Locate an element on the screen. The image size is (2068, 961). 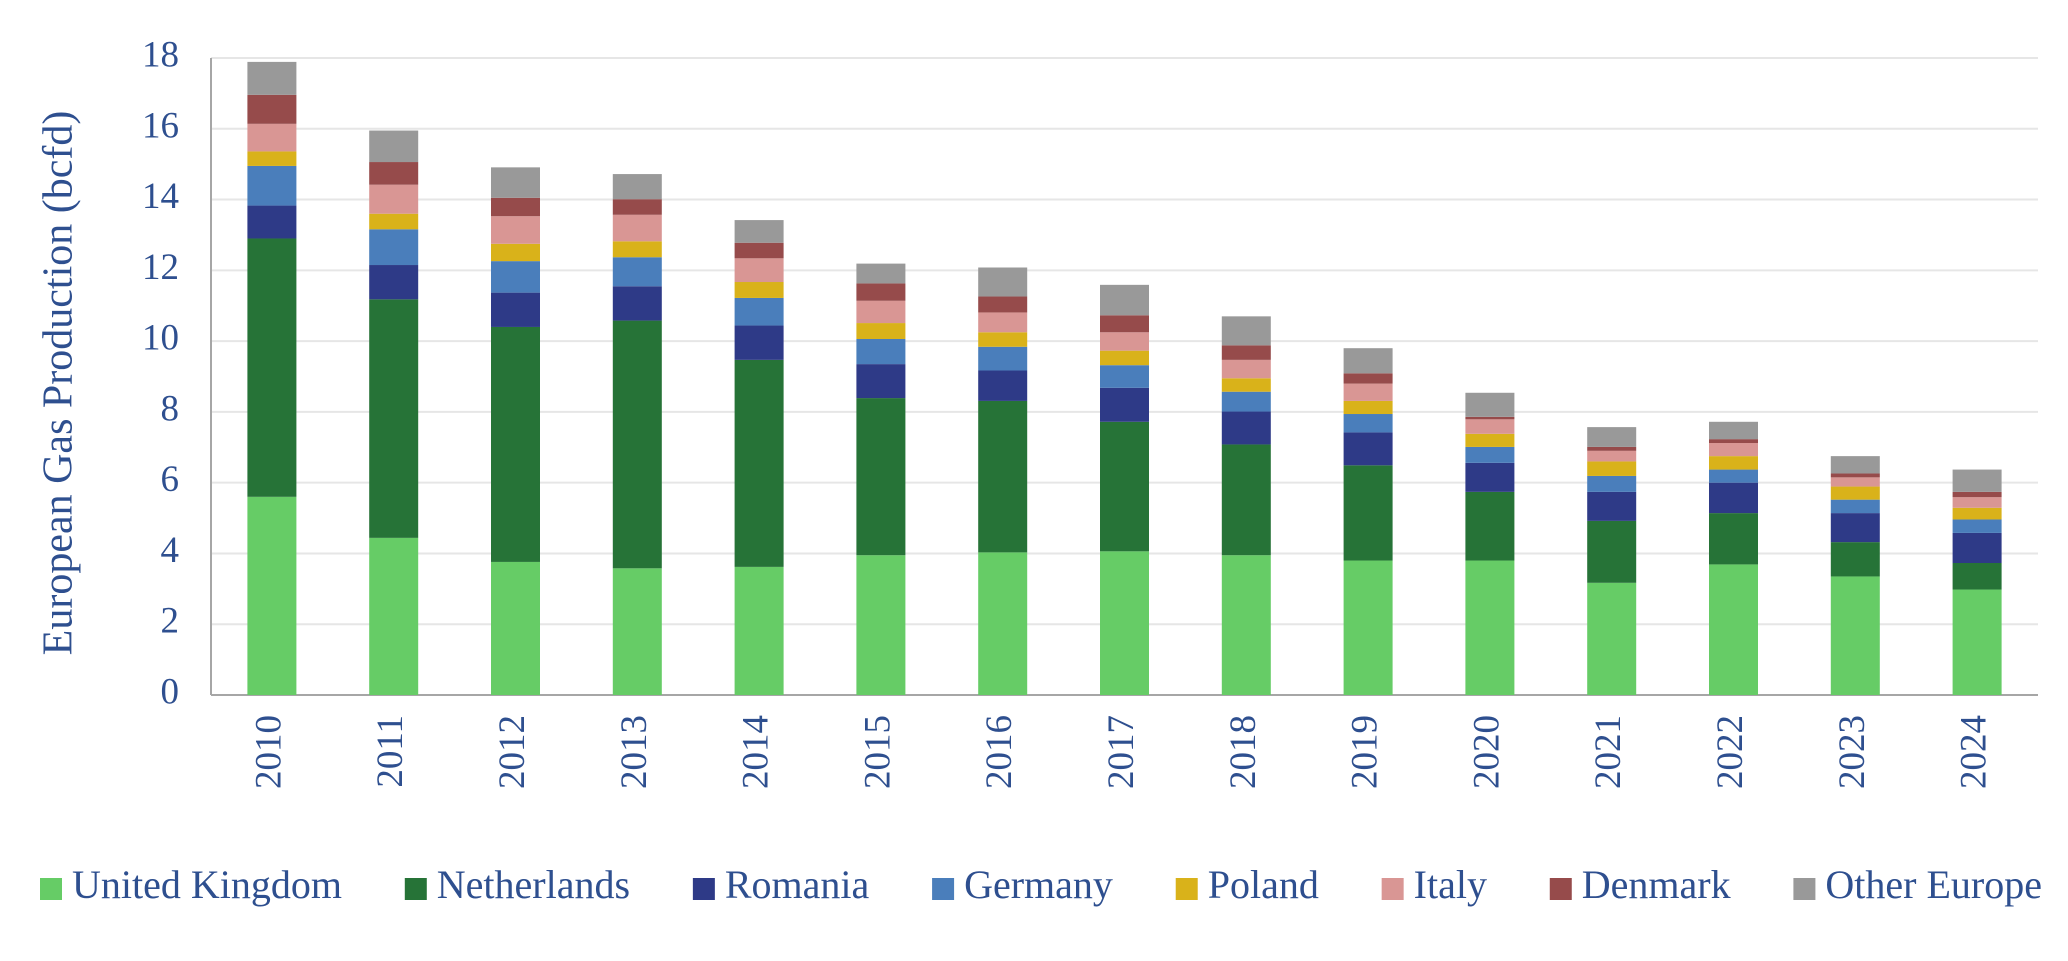
x-tick-label: 2014 is located at coordinates (756, 752).